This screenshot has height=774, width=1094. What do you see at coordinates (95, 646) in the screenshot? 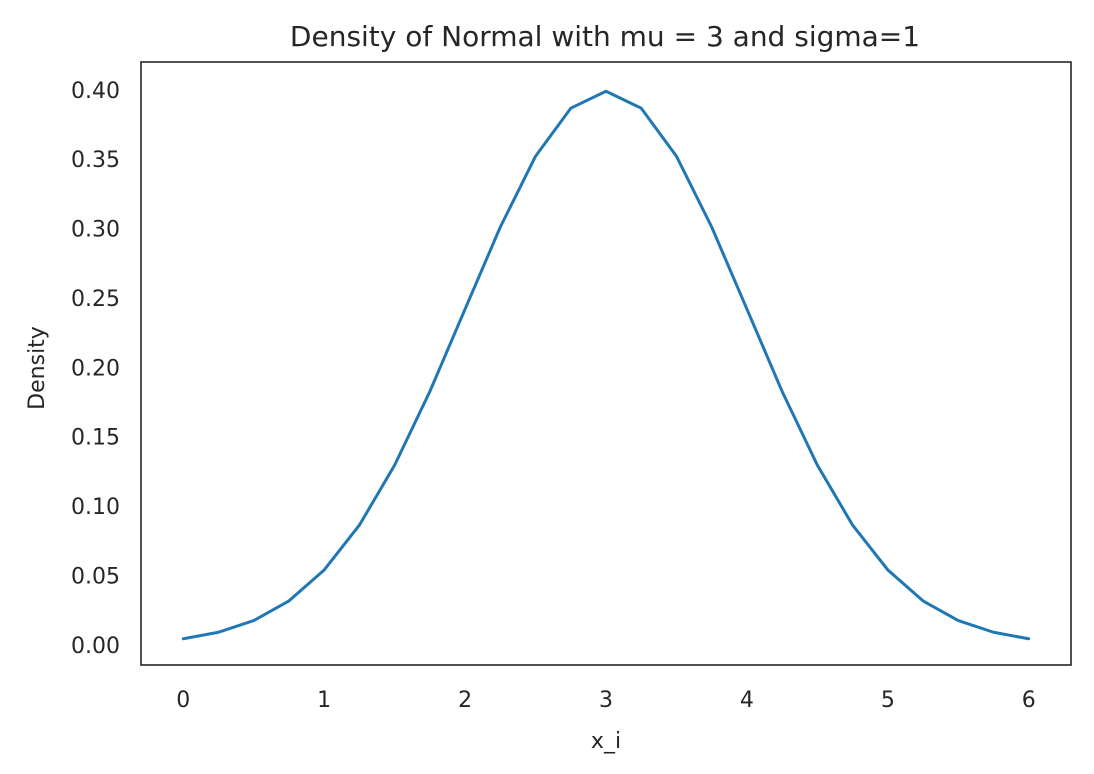
I see `y-tick-label: 0.00` at bounding box center [95, 646].